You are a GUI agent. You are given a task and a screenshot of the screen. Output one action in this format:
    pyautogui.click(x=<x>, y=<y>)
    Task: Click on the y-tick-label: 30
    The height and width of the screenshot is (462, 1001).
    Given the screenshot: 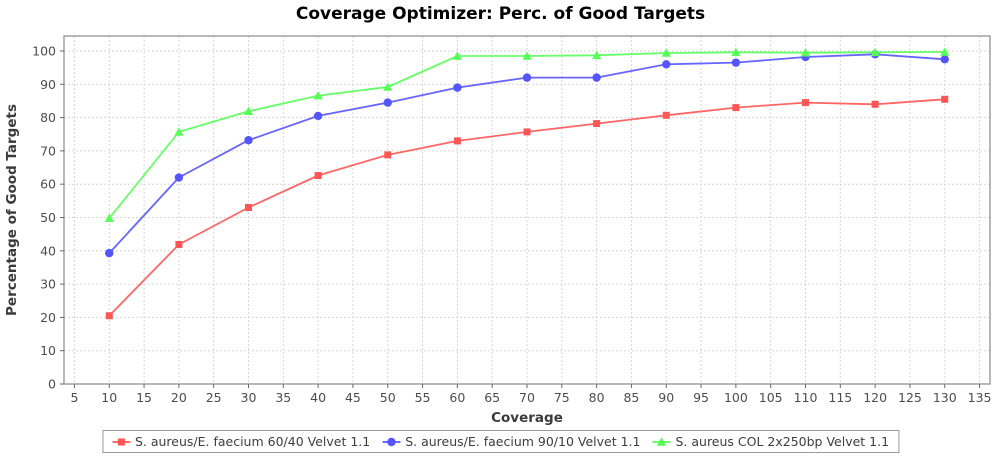 What is the action you would take?
    pyautogui.click(x=48, y=284)
    